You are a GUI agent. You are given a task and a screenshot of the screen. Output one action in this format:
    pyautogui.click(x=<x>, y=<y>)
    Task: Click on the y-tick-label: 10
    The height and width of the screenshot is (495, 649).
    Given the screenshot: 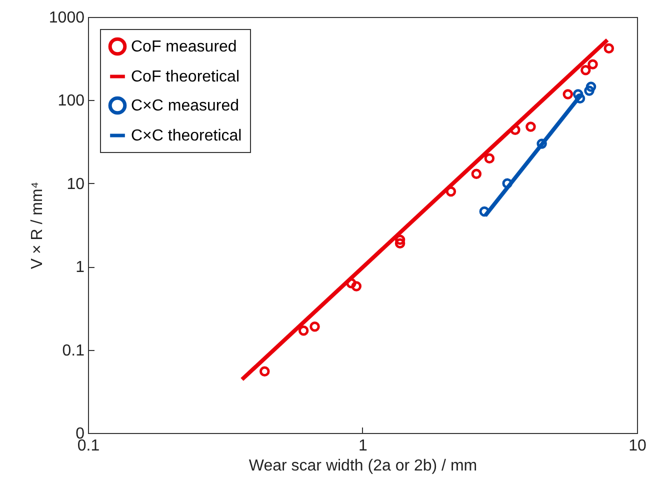 What is the action you would take?
    pyautogui.click(x=75, y=184)
    